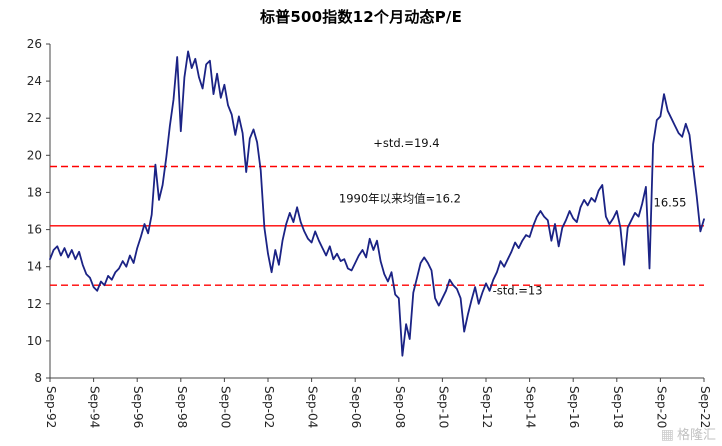  I want to click on x-tick-label: Sep-08, so click(400, 407).